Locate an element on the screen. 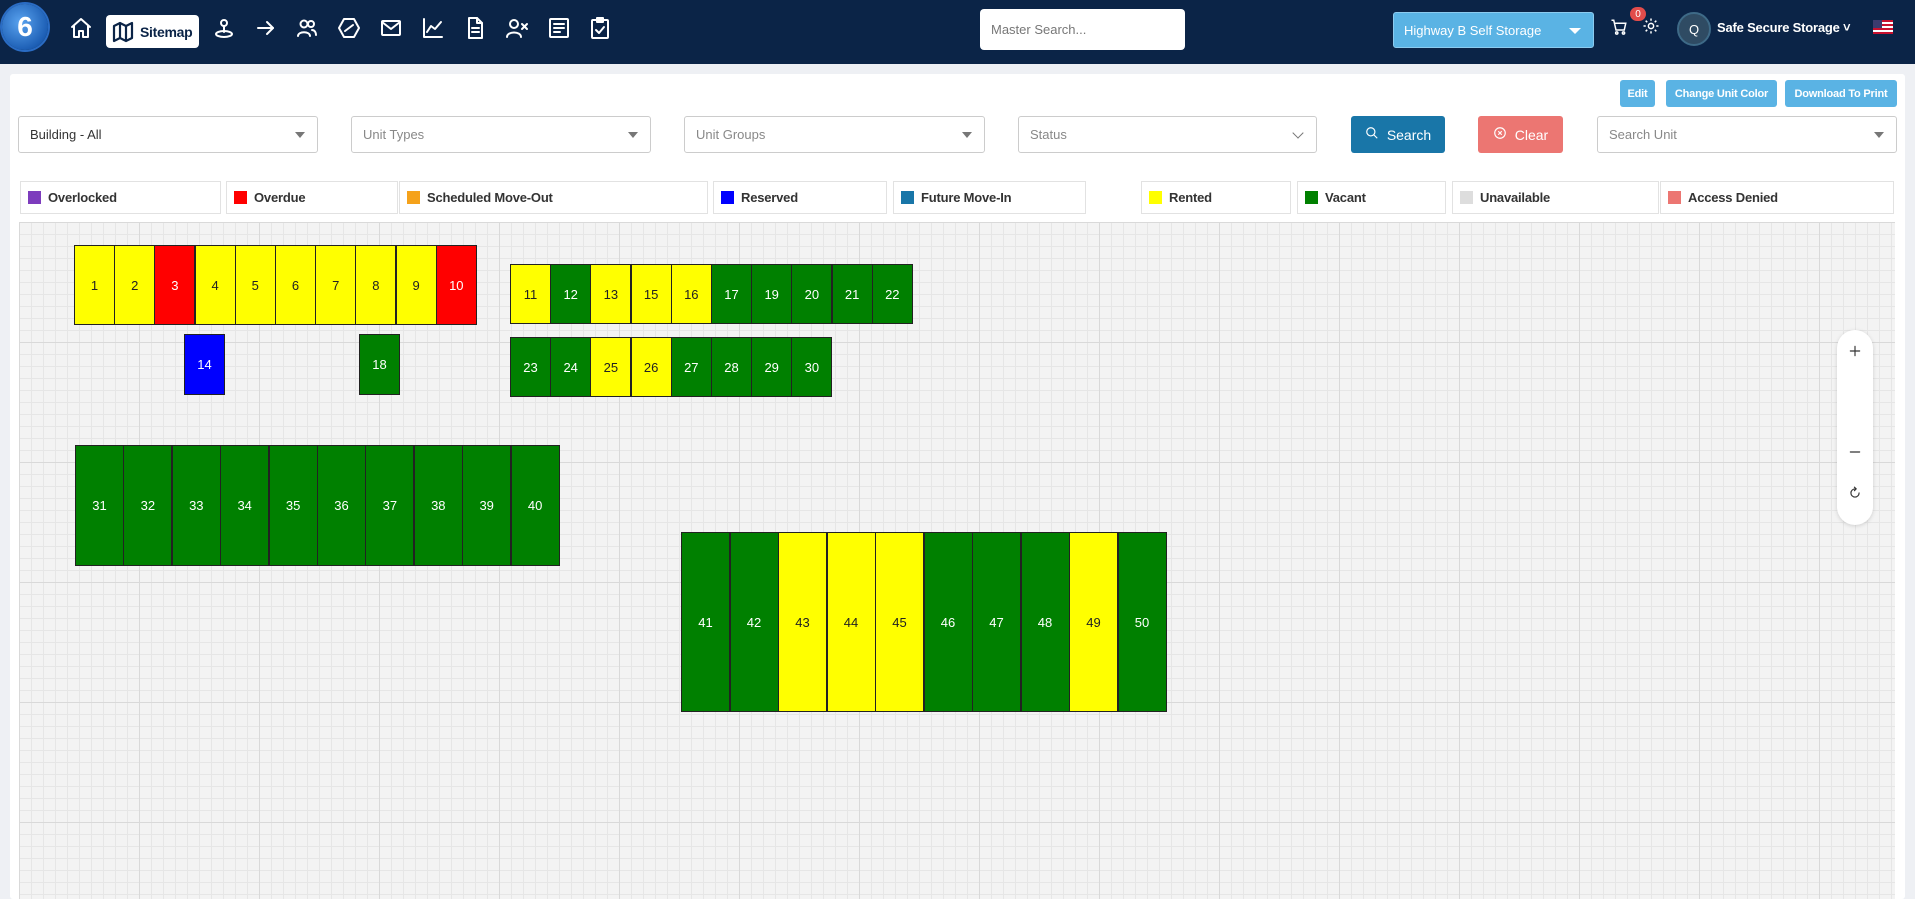 The image size is (1915, 899). storage-unit-23: 23 is located at coordinates (530, 367).